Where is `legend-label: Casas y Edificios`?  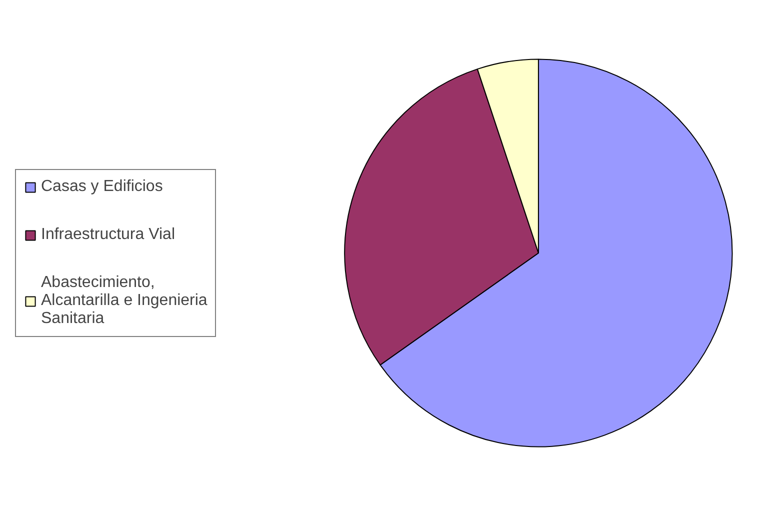 legend-label: Casas y Edificios is located at coordinates (102, 187).